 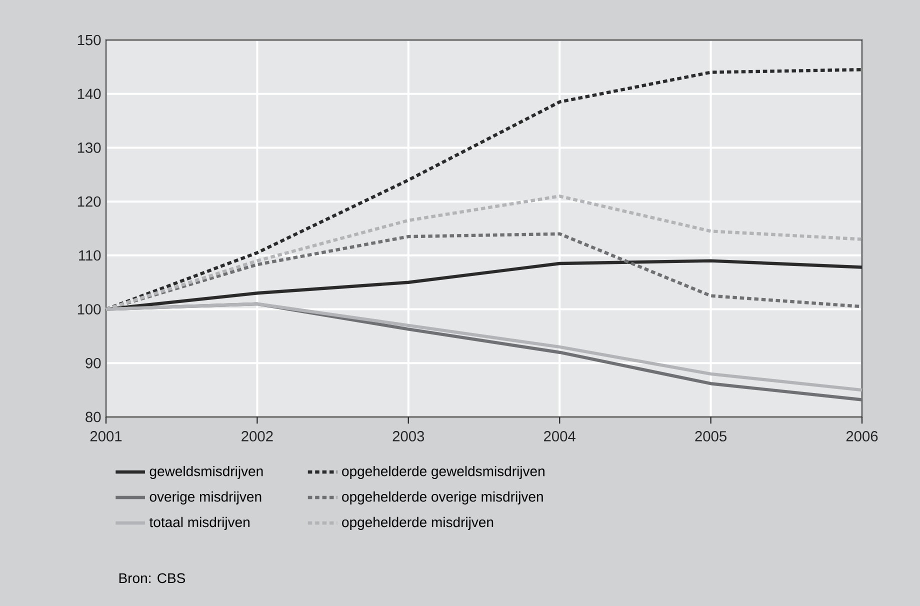 I want to click on y-tick-label: 80, so click(x=93, y=417).